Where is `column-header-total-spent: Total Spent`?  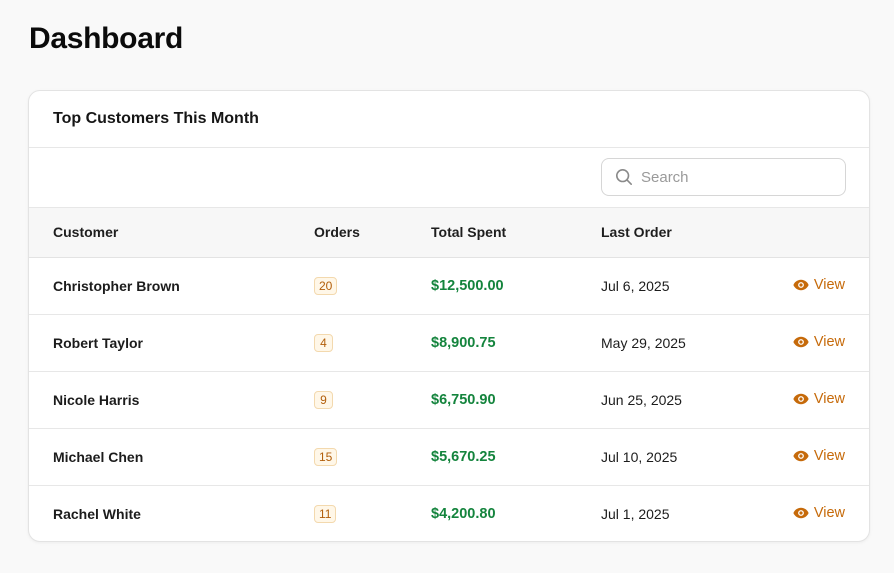 column-header-total-spent: Total Spent is located at coordinates (469, 232).